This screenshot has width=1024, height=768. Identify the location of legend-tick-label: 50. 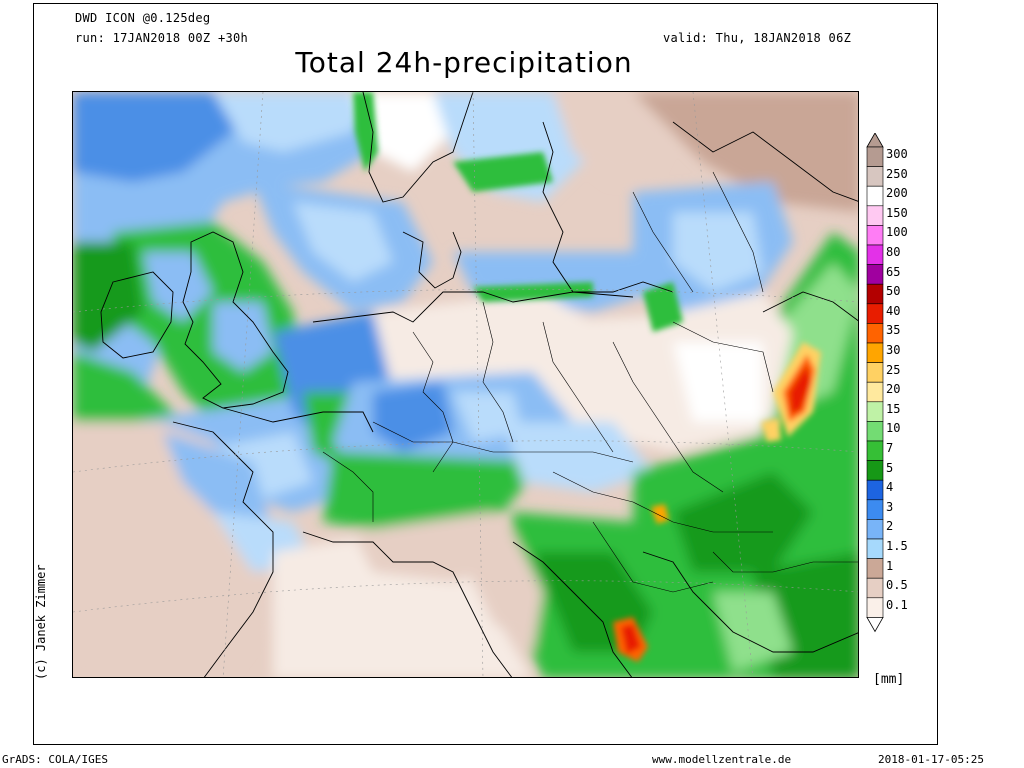
(893, 291).